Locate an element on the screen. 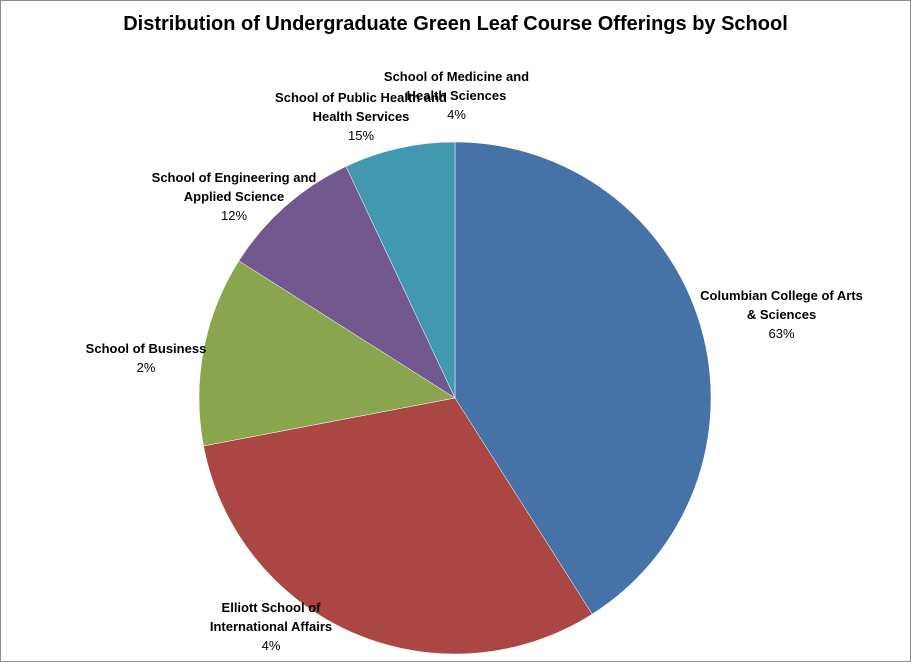 The height and width of the screenshot is (662, 911). slice-label-business: School of Business 2% is located at coordinates (146, 358).